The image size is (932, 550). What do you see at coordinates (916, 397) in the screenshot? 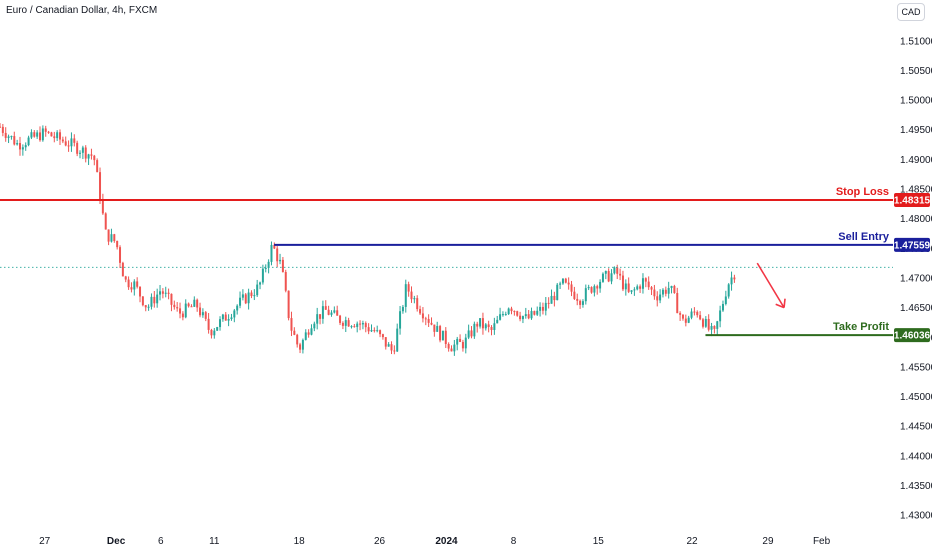
I see `price-tick-label: 1.45000` at bounding box center [916, 397].